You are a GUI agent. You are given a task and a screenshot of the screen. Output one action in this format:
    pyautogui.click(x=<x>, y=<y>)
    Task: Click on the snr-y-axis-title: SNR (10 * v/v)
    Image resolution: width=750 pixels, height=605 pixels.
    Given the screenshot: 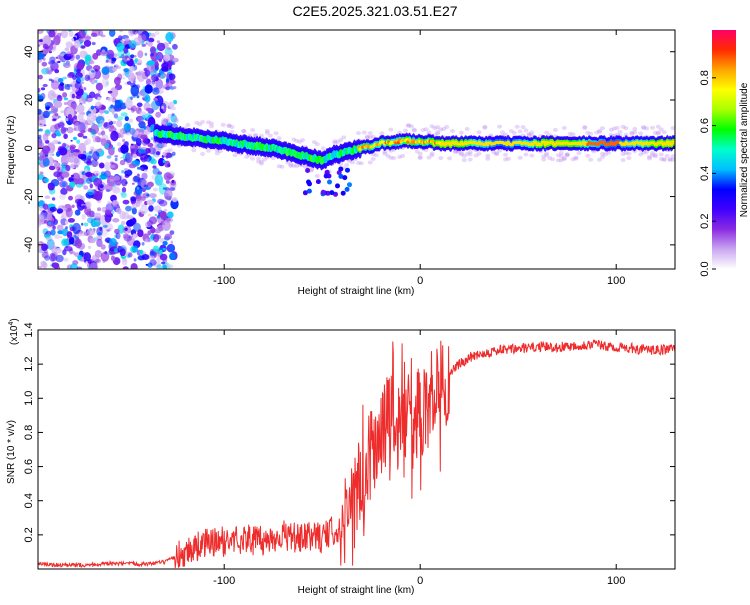 What is the action you would take?
    pyautogui.click(x=11, y=452)
    